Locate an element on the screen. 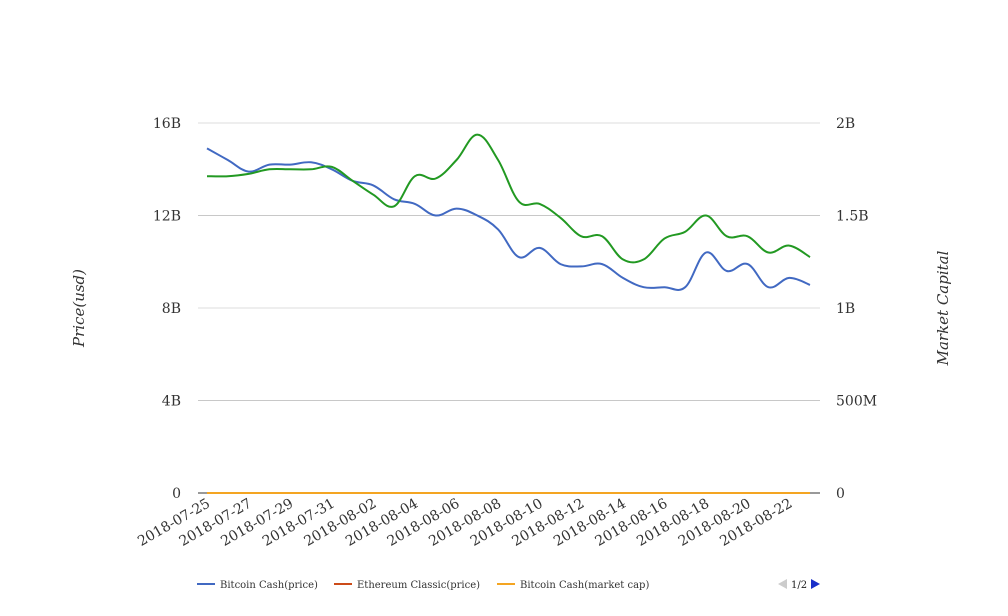  legend-item: Ethereum Classic(price) is located at coordinates (407, 585).